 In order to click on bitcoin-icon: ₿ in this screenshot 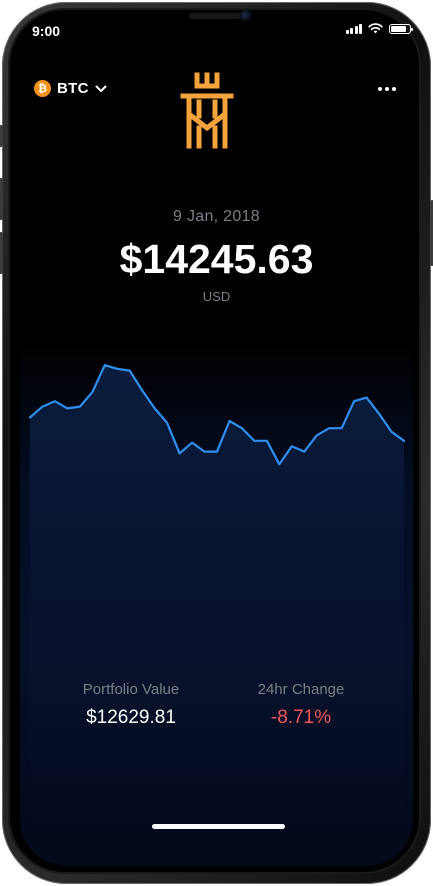, I will do `click(42, 88)`.